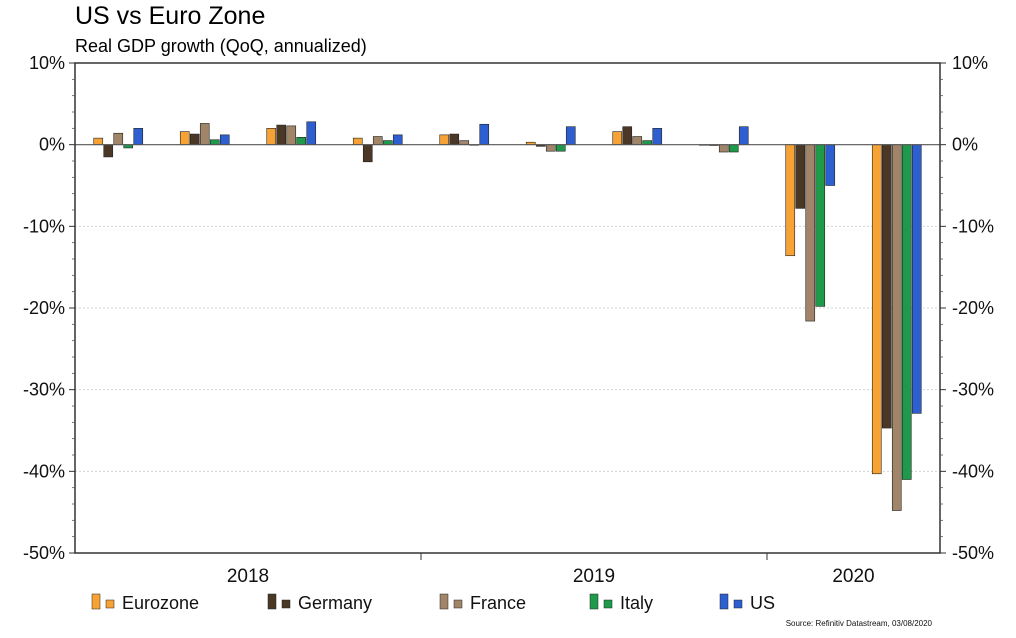 This screenshot has height=638, width=1016. I want to click on y-tick-label-left: -20%, so click(44, 308).